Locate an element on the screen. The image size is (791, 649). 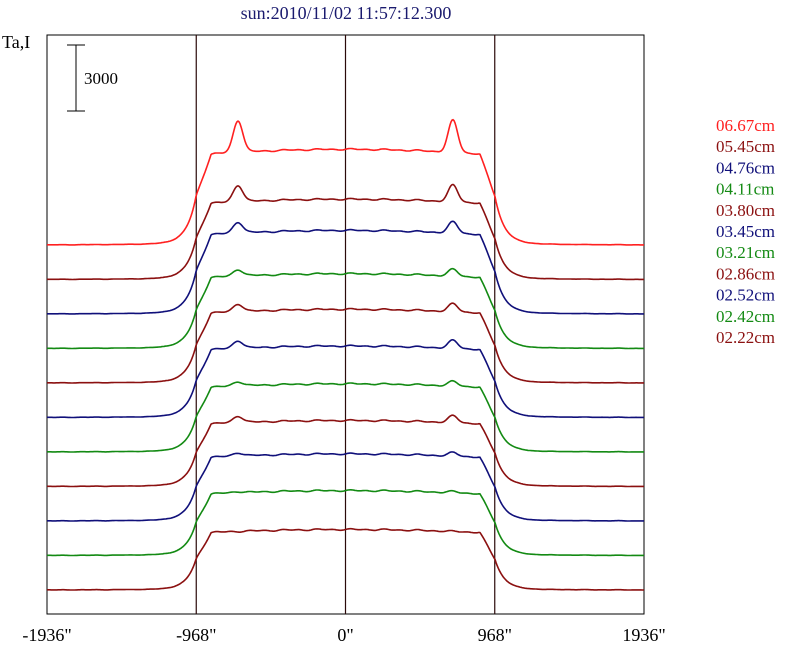
chart-title: sun:2010/11/02 11:57:12.300 is located at coordinates (346, 13).